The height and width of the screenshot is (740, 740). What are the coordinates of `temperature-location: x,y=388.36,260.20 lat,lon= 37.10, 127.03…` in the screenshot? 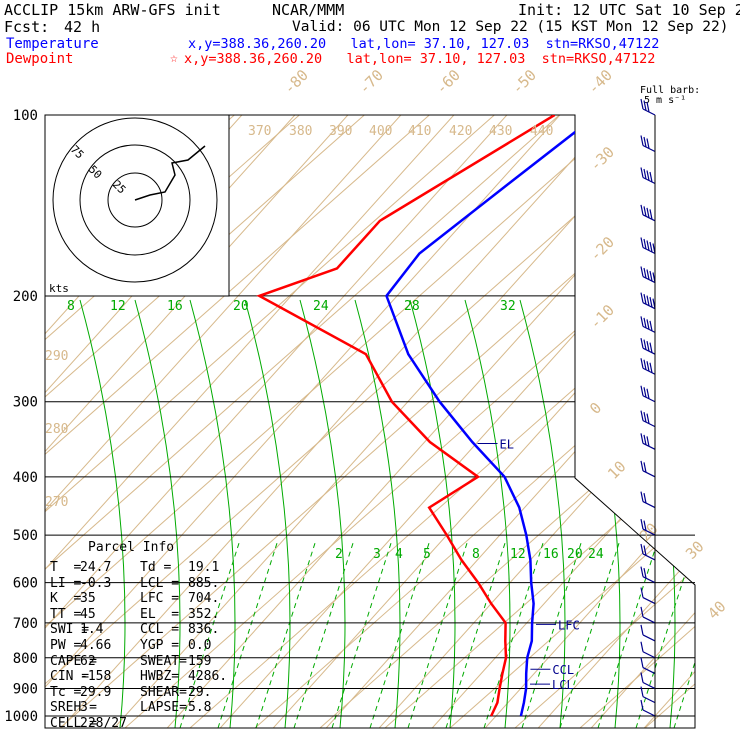 It's located at (424, 44).